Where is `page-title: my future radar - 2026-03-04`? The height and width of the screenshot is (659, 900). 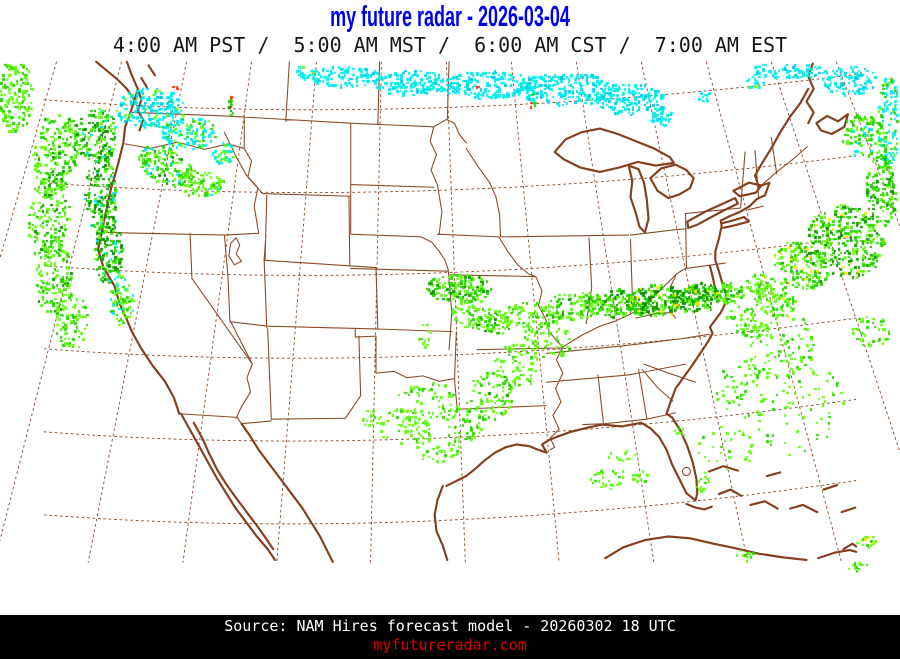 page-title: my future radar - 2026-03-04 is located at coordinates (450, 17).